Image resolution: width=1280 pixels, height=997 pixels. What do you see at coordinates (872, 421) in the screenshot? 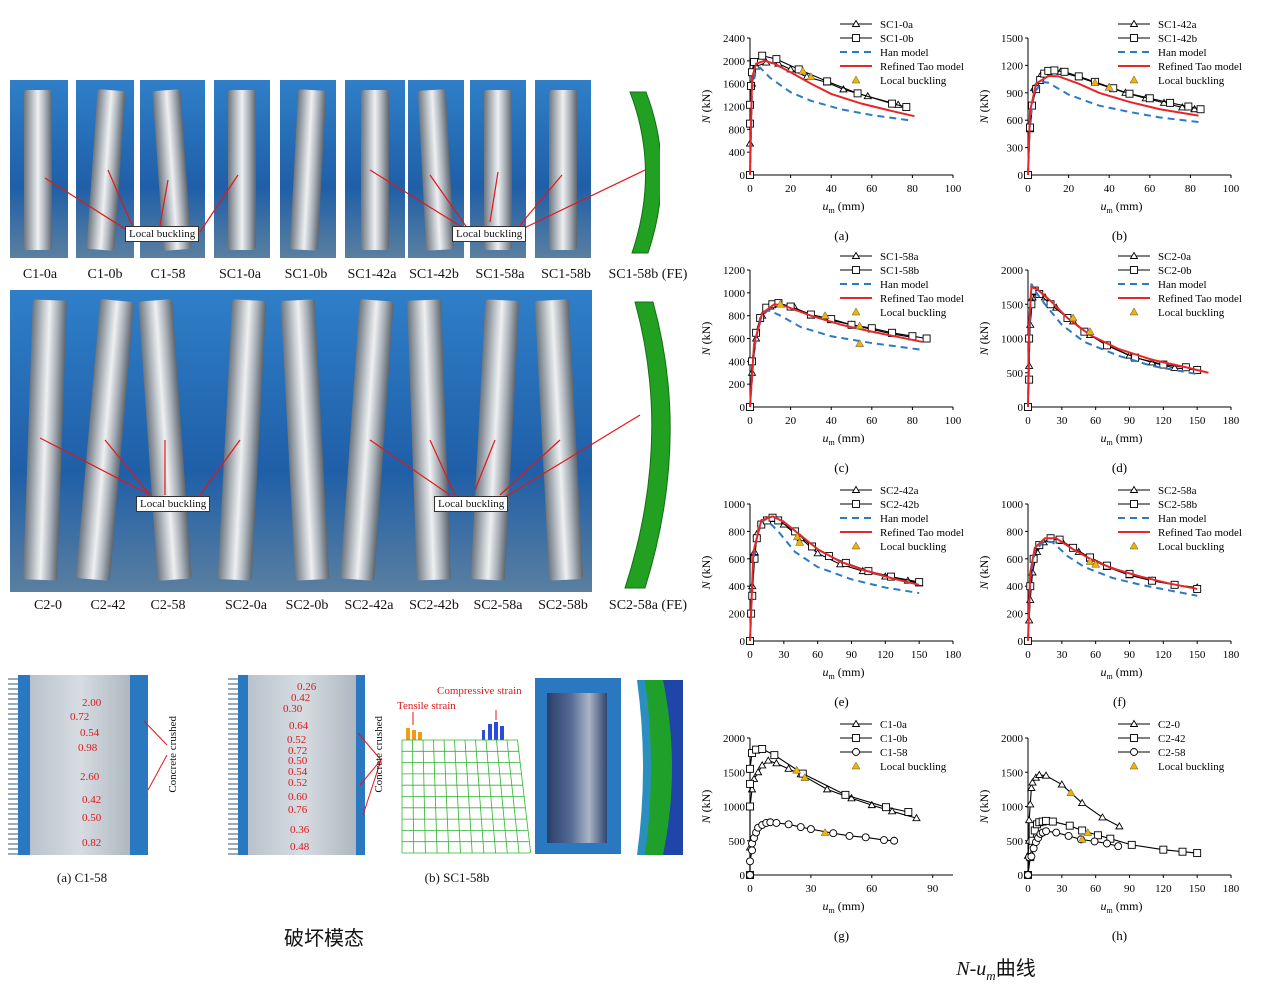
I see `x-tick-label: 60` at bounding box center [872, 421].